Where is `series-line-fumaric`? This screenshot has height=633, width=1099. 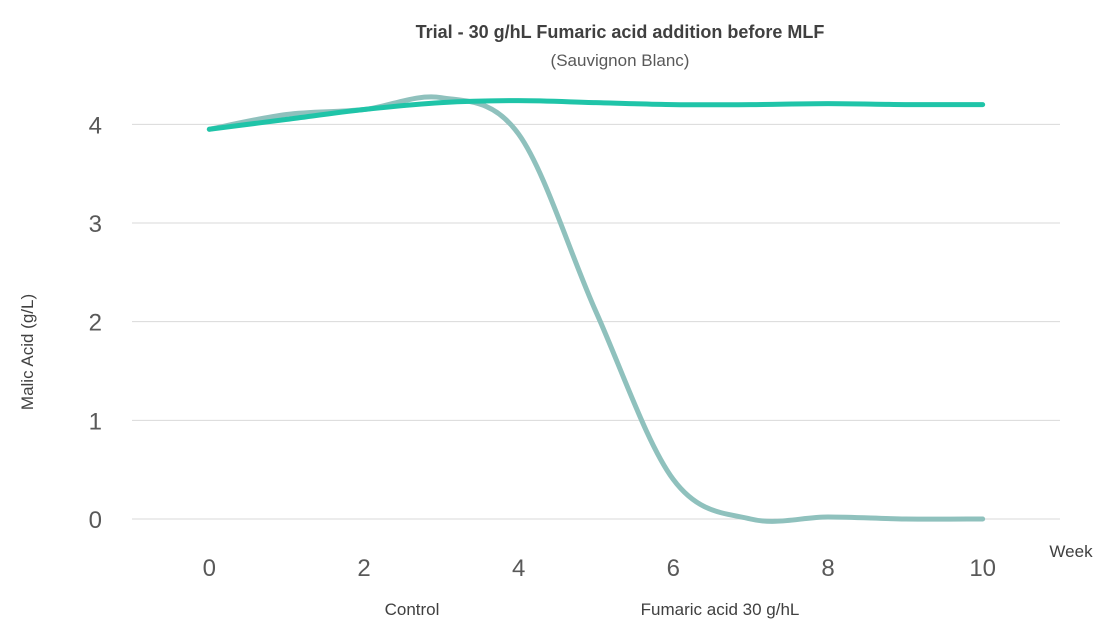 series-line-fumaric is located at coordinates (596, 115).